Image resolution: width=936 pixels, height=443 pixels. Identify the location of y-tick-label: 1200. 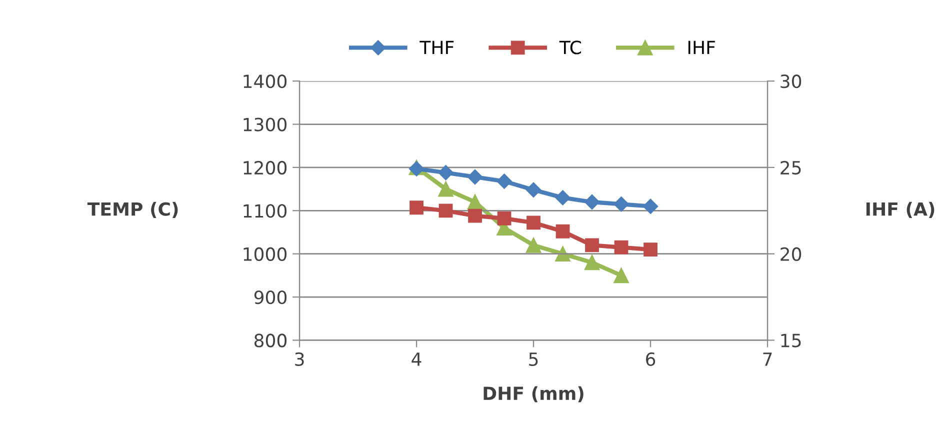
(265, 167).